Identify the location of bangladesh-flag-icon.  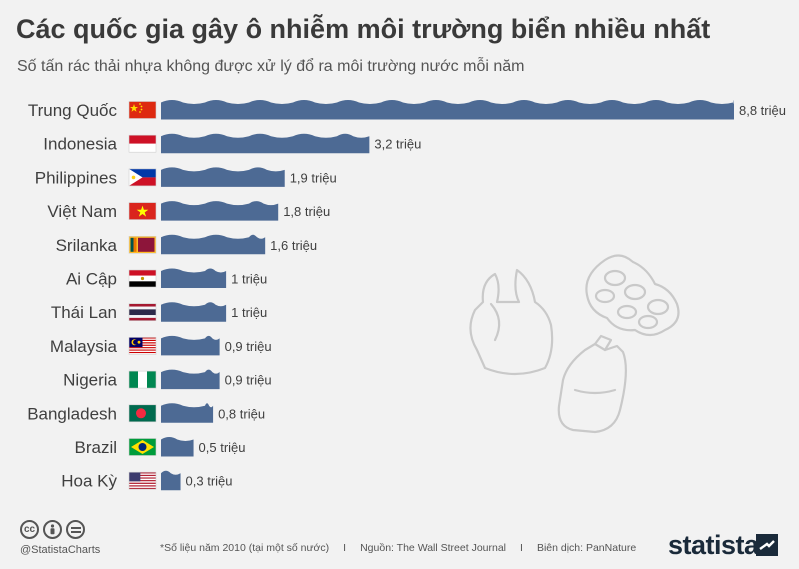
(142, 413).